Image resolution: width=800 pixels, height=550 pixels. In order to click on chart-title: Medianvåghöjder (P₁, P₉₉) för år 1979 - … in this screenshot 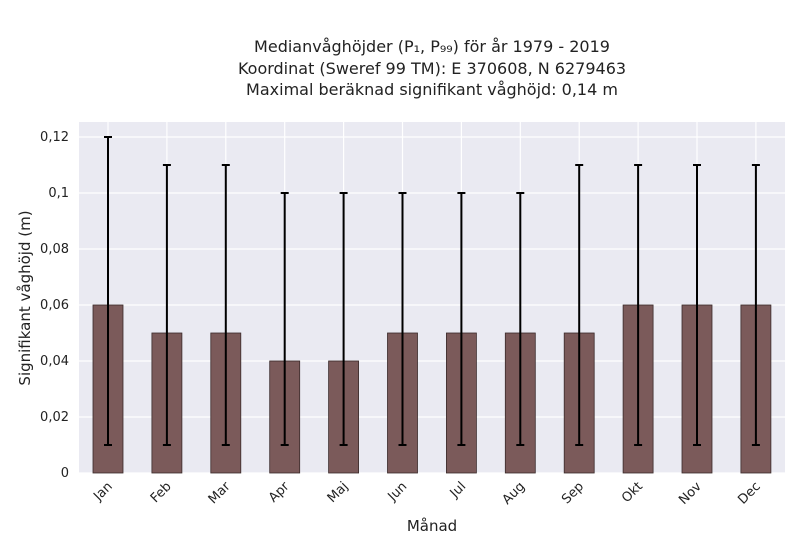, I will do `click(432, 68)`.